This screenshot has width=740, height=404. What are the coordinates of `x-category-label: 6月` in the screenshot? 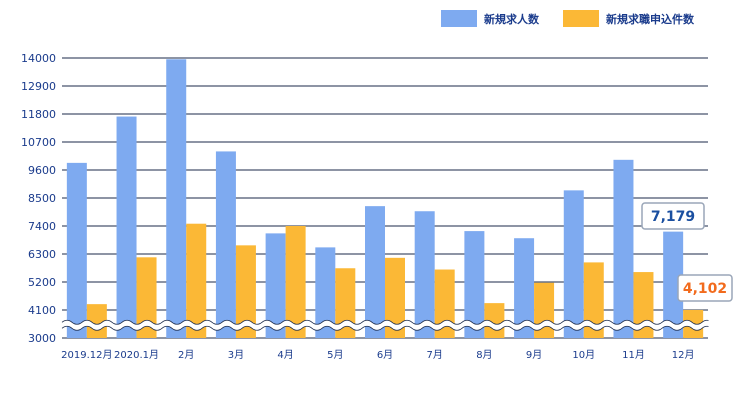 It's located at (385, 355).